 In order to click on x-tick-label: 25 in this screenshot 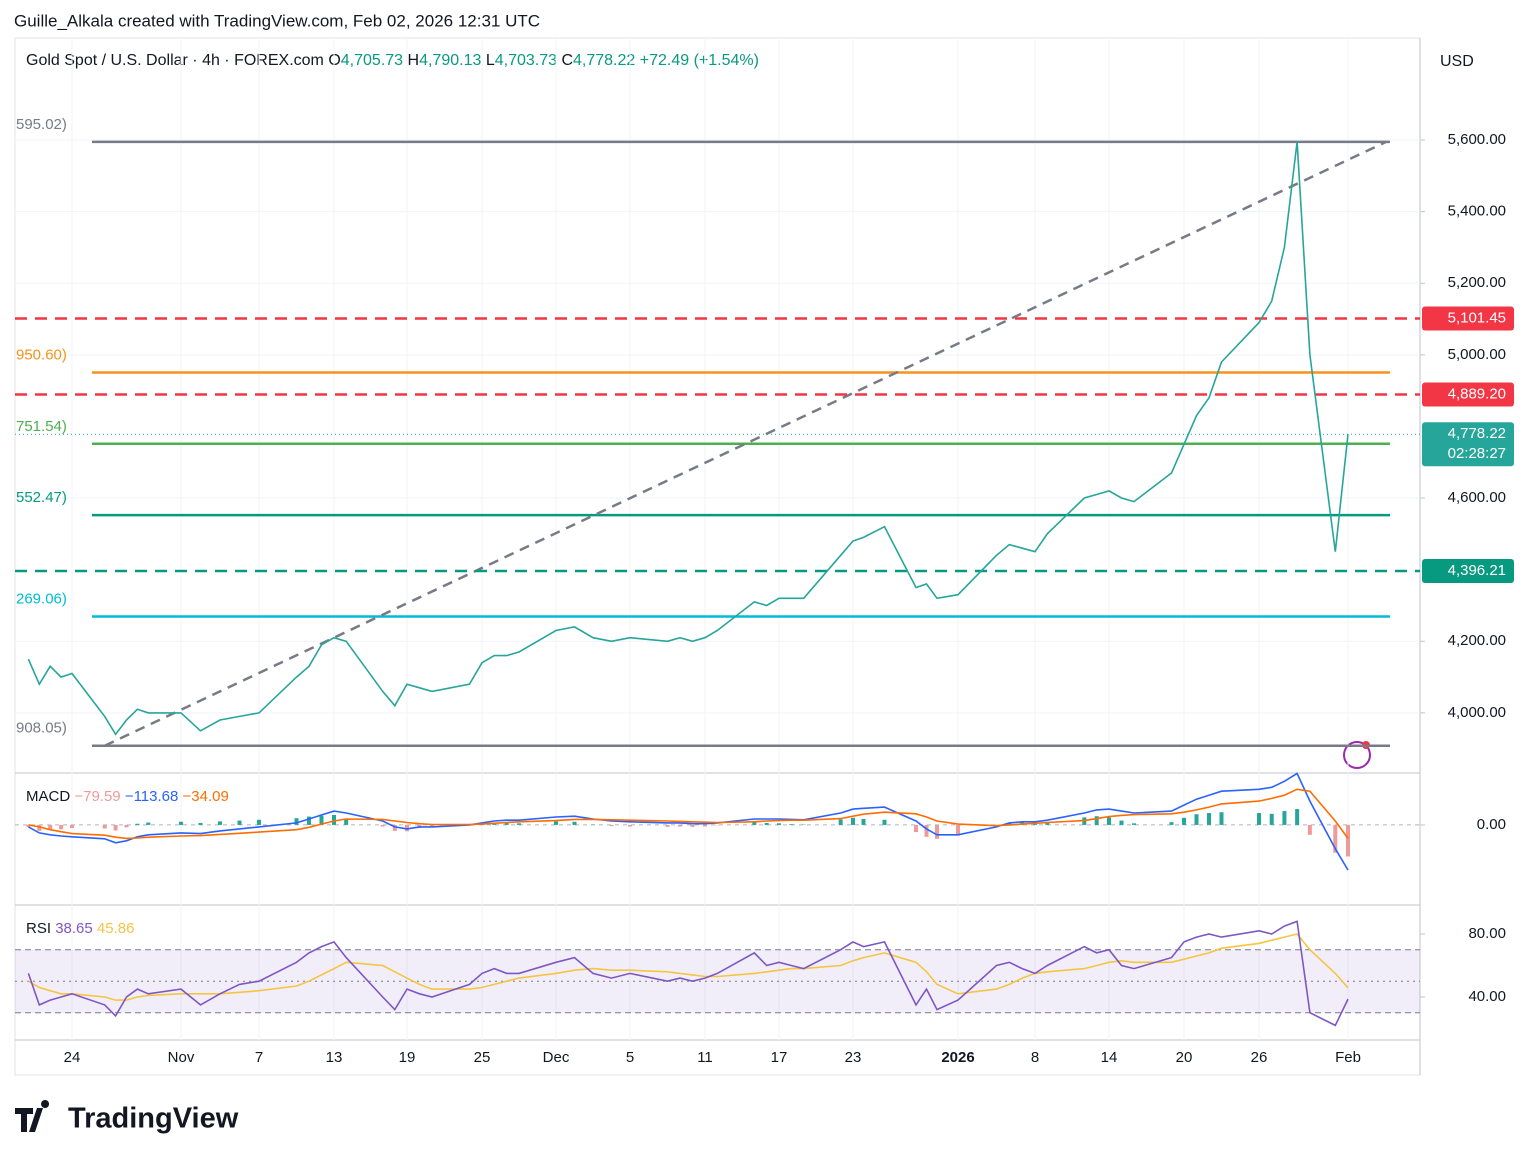, I will do `click(482, 1057)`.